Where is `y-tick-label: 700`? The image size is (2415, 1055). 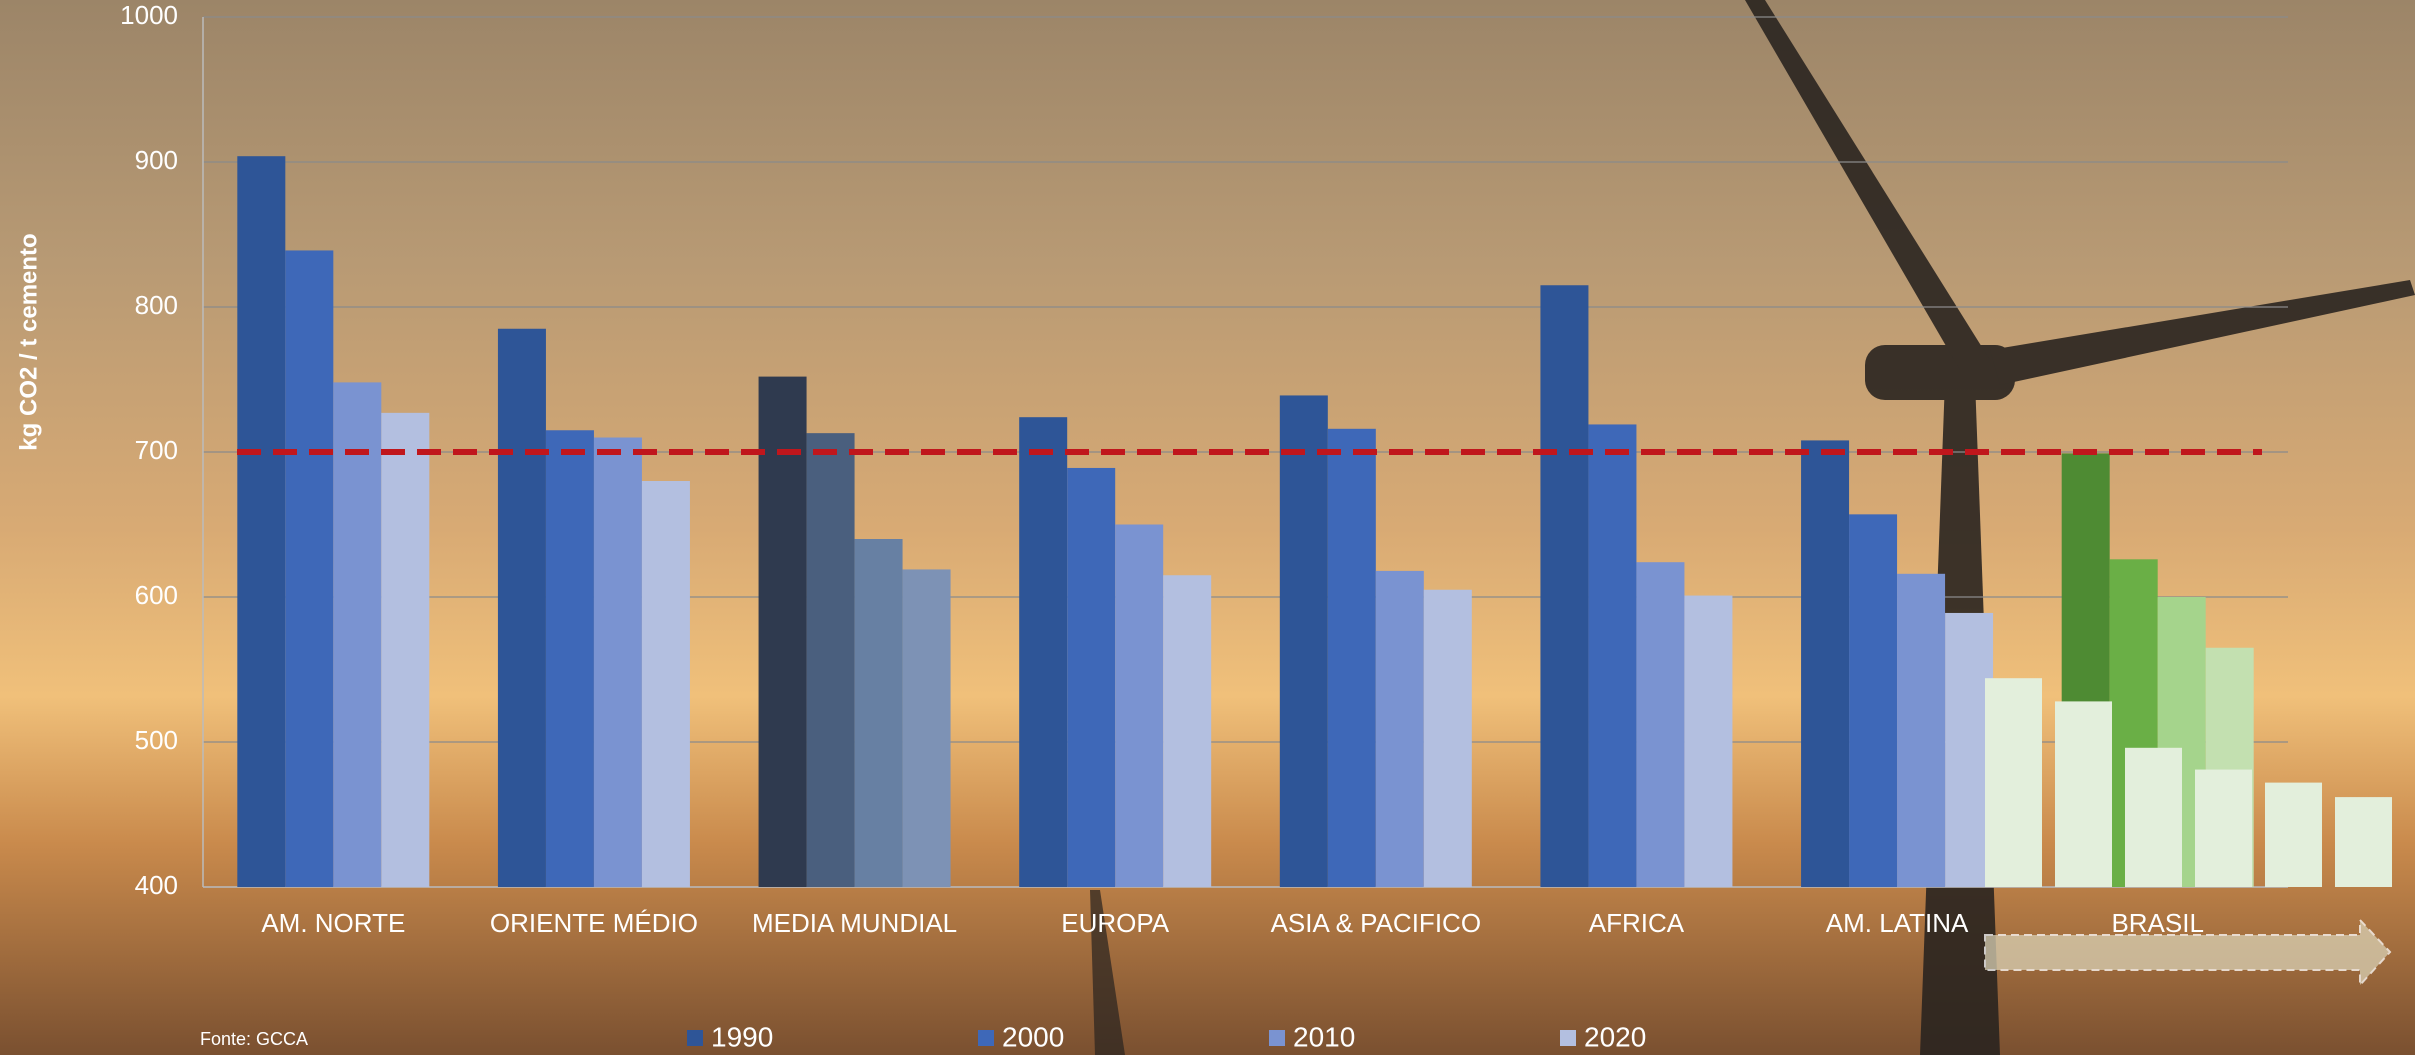 y-tick-label: 700 is located at coordinates (156, 450).